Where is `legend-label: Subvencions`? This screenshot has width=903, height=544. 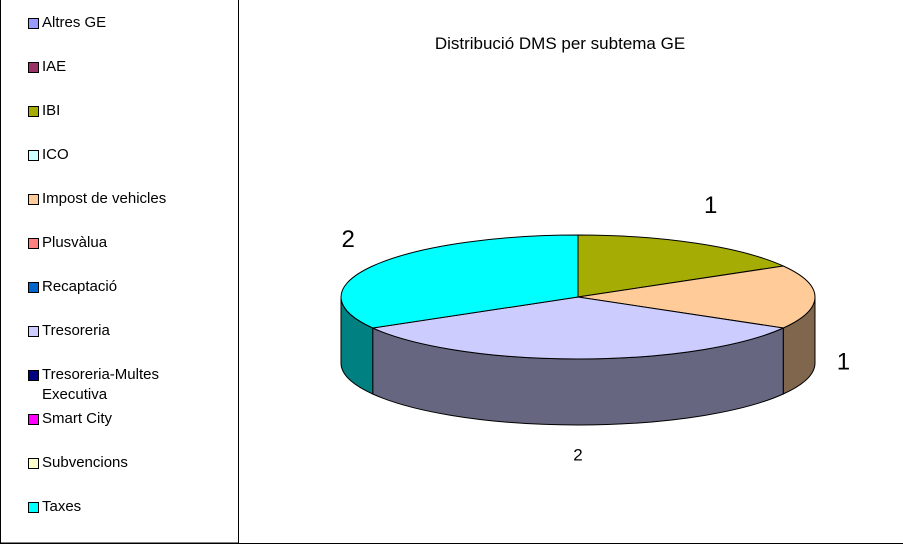 legend-label: Subvencions is located at coordinates (85, 462).